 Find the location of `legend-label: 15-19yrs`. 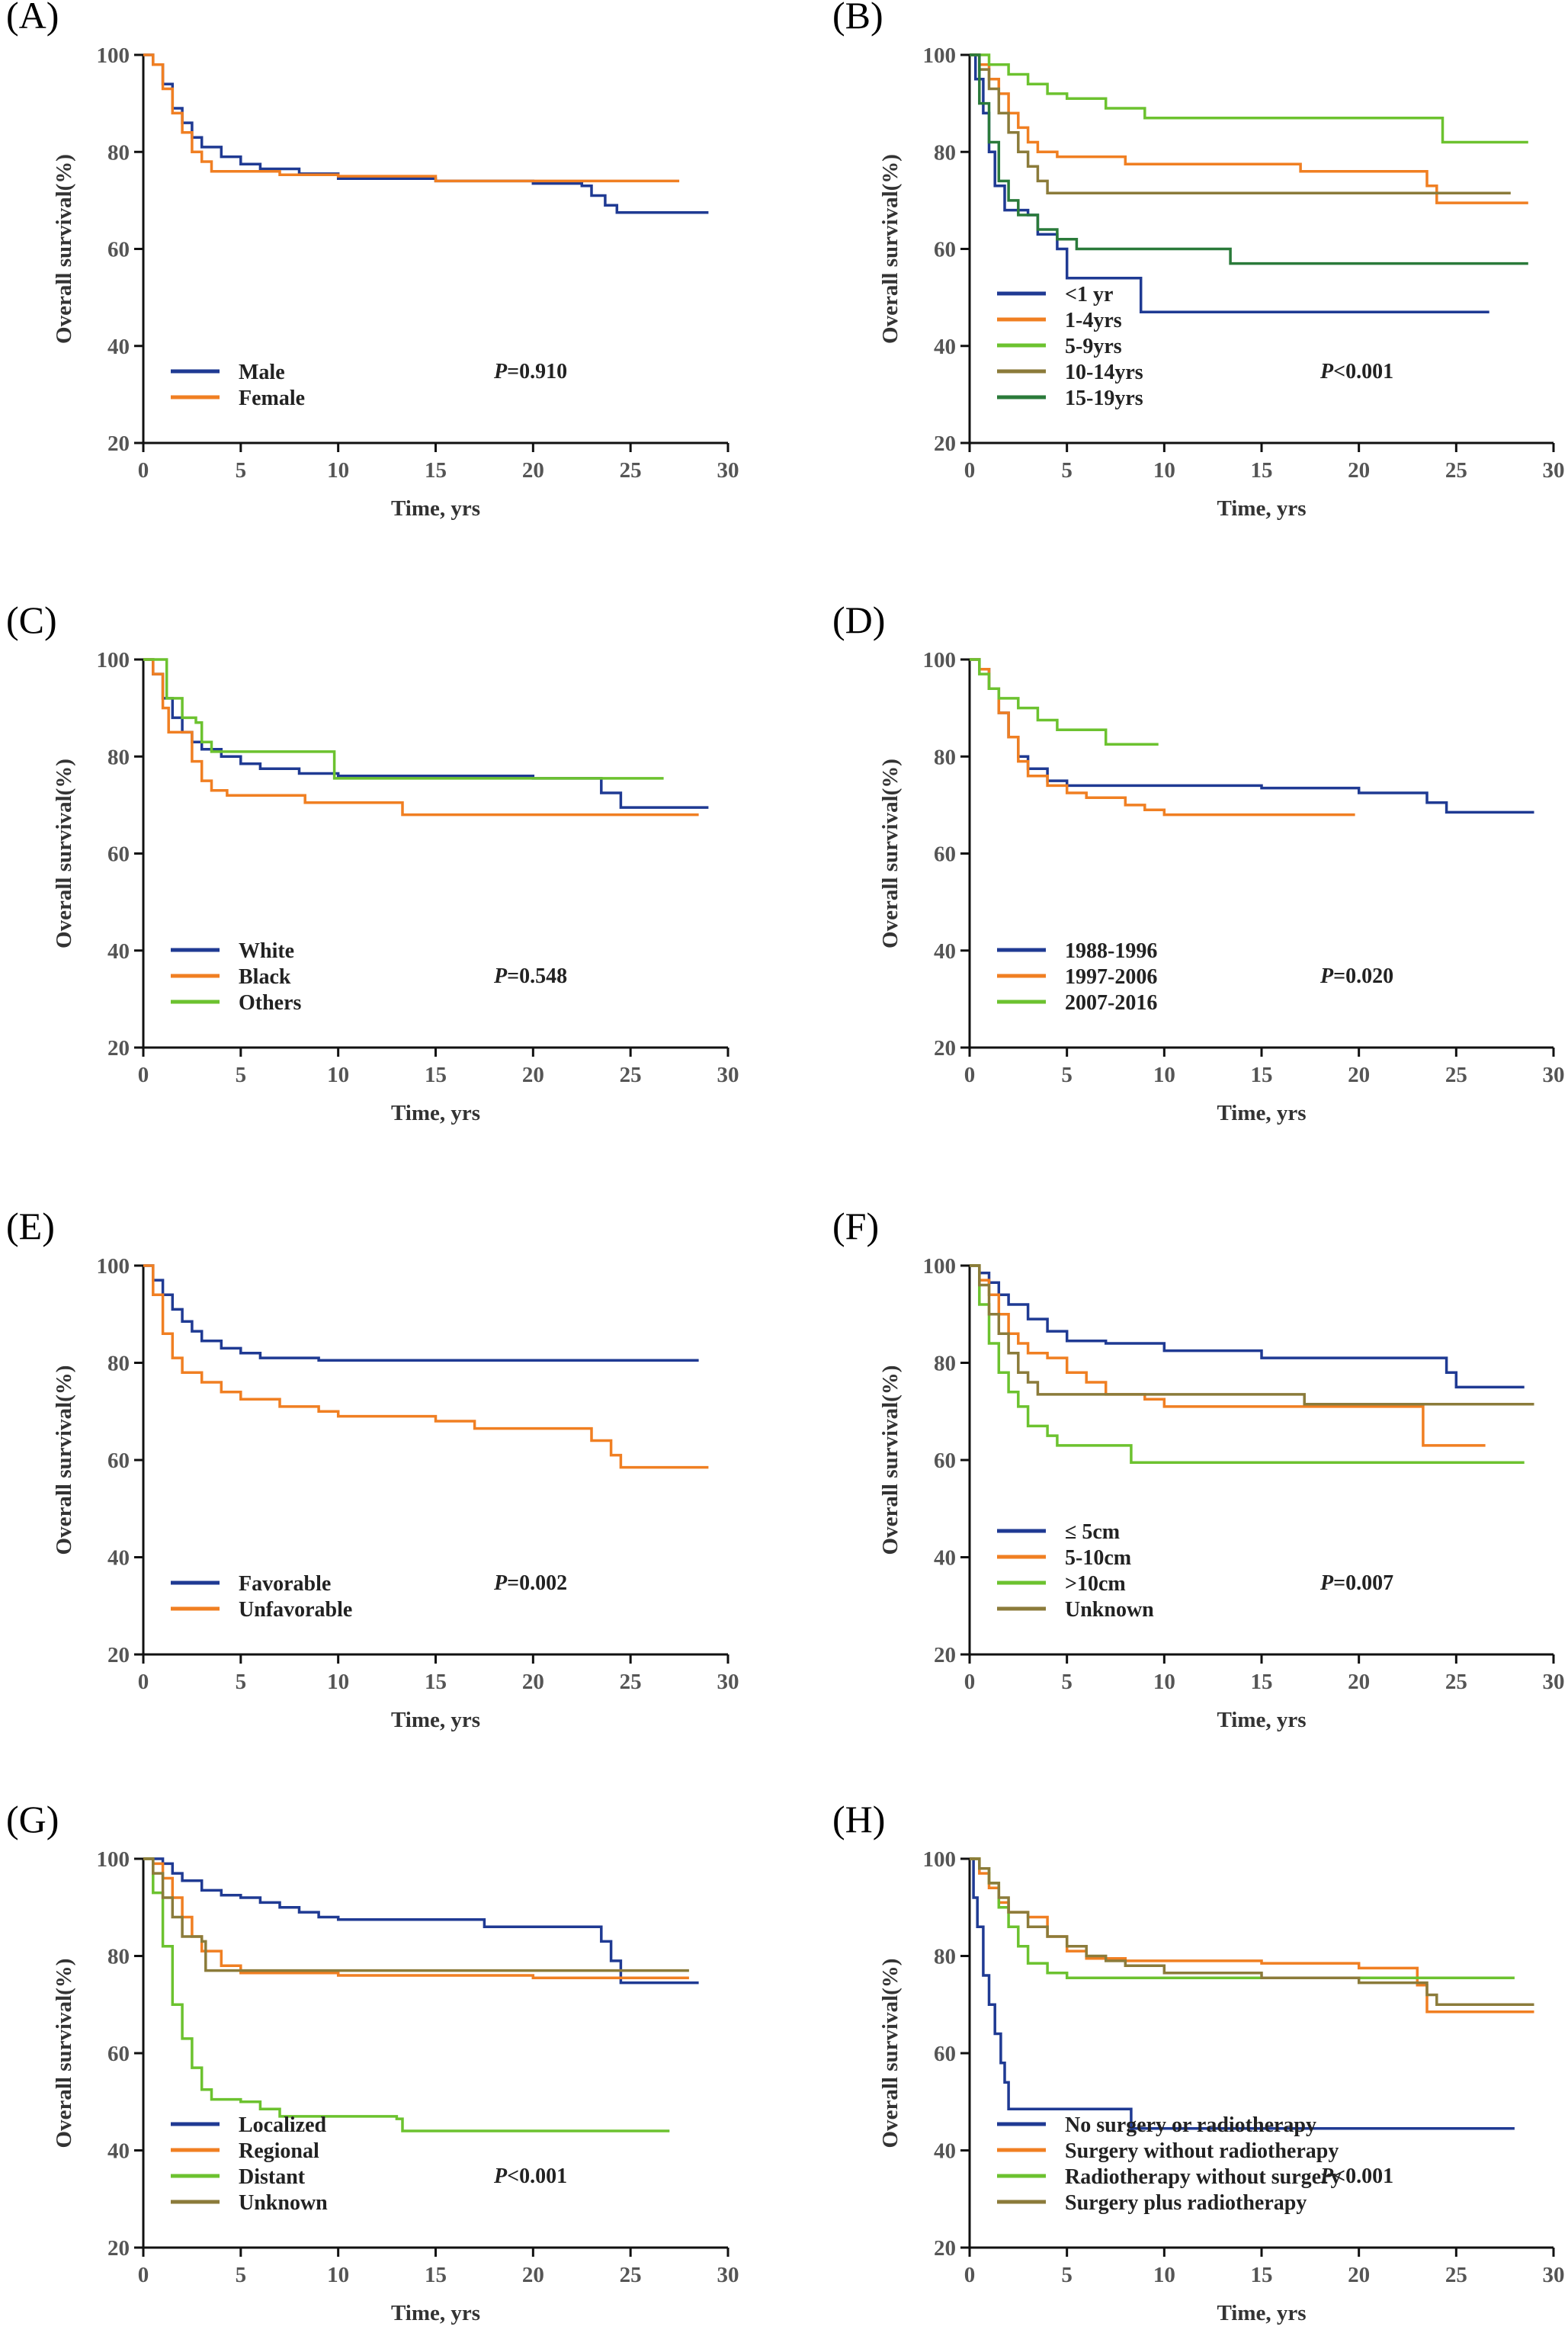

legend-label: 15-19yrs is located at coordinates (1104, 398).